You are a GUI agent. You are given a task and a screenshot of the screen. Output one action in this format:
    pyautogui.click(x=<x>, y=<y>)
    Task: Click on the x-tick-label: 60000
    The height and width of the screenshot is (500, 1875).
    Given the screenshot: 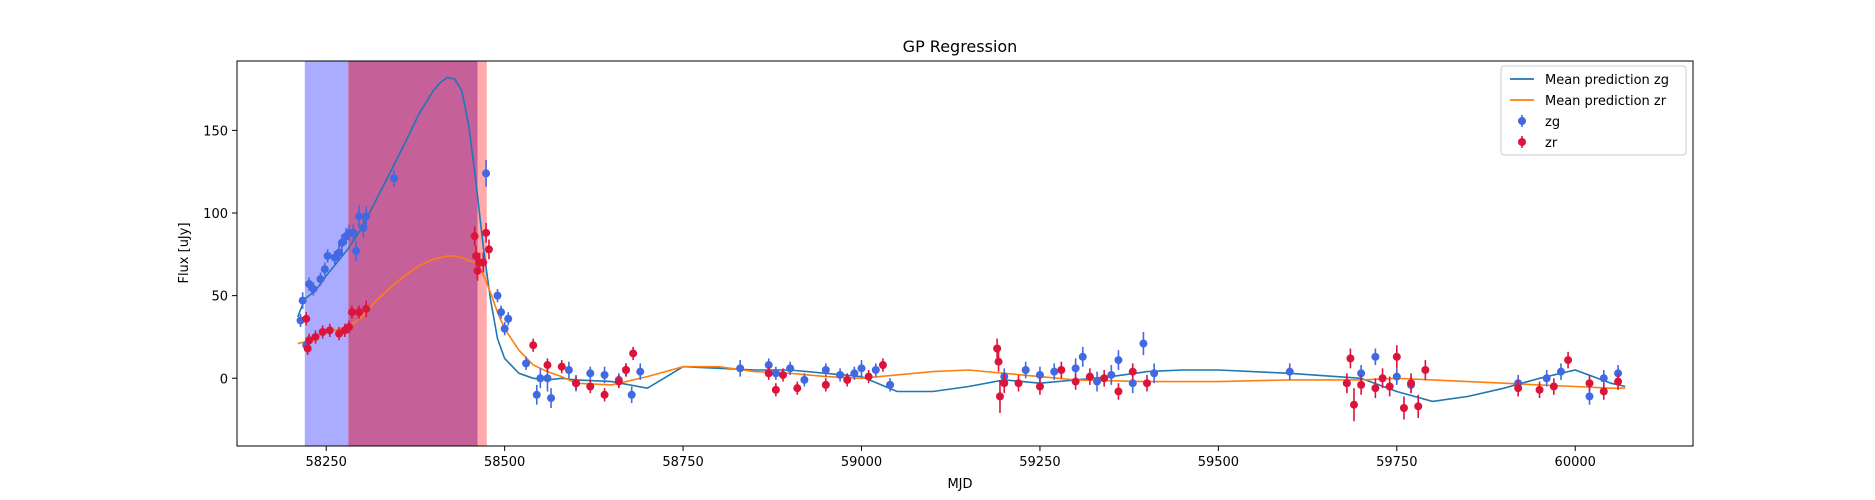 What is the action you would take?
    pyautogui.click(x=1575, y=462)
    